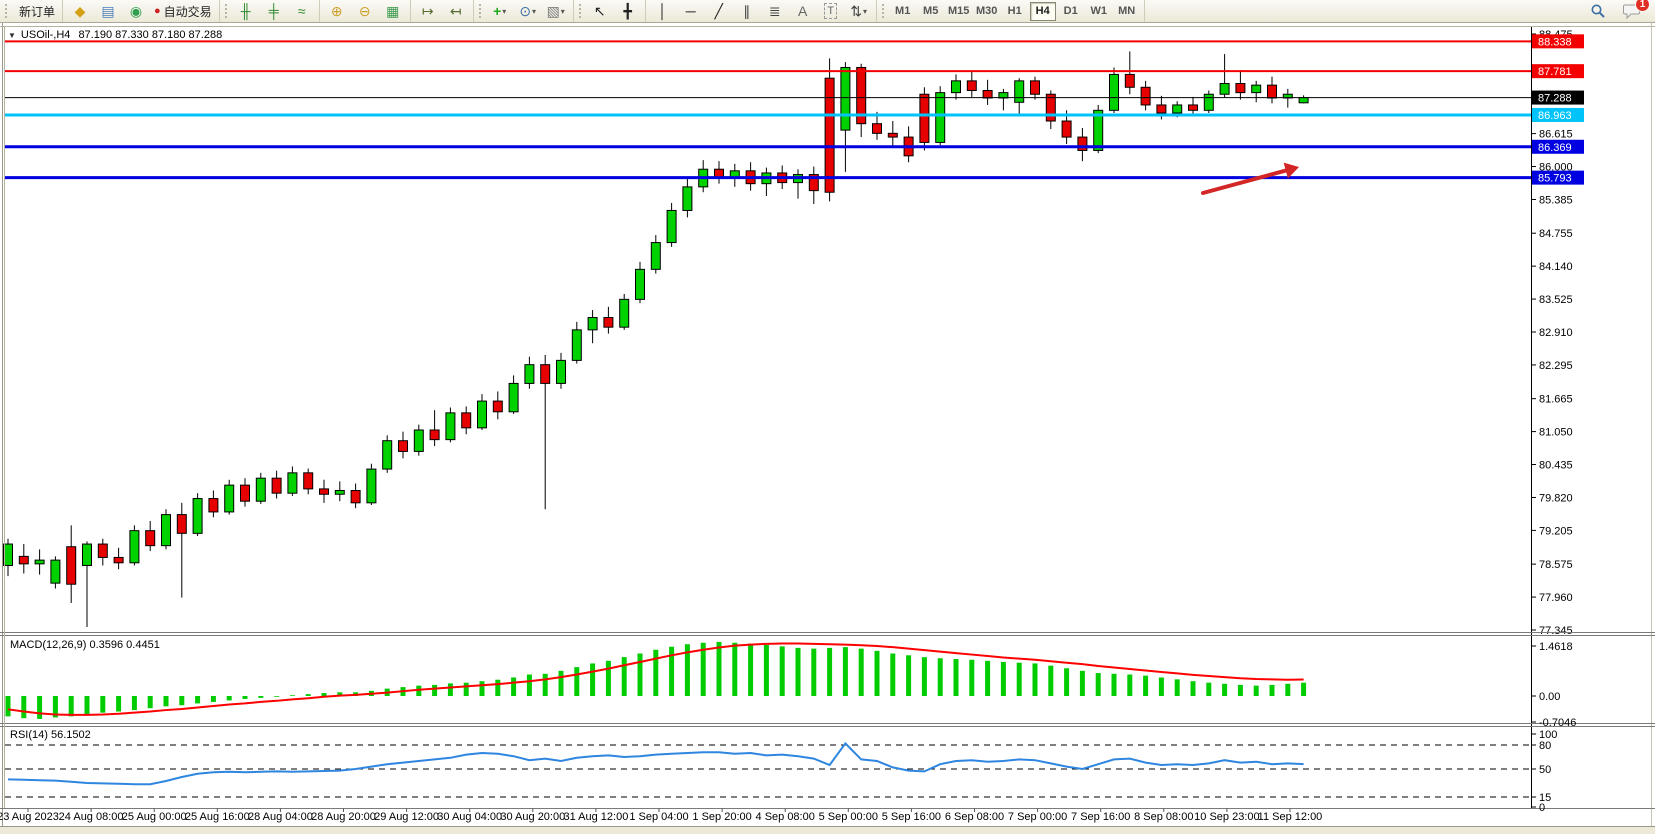 Image resolution: width=1655 pixels, height=834 pixels. I want to click on price-tick-label: 84.140, so click(1556, 267).